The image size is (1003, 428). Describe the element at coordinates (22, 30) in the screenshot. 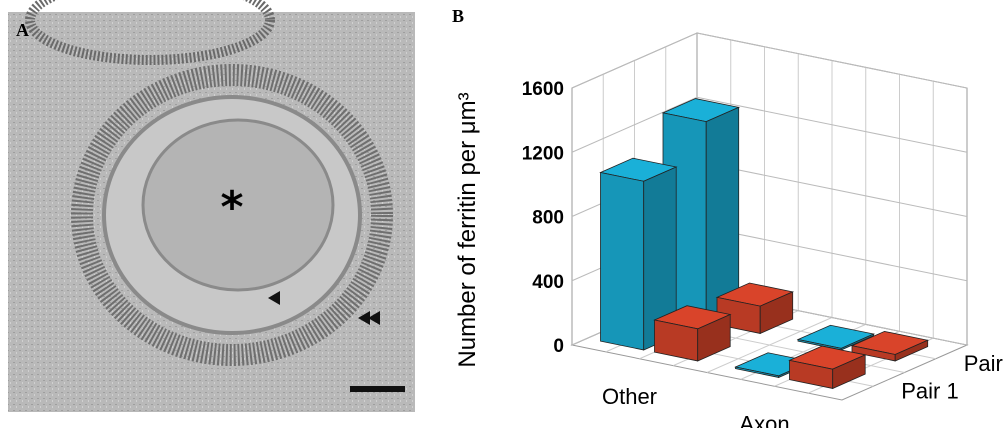

I see `panel-label: A` at that location.